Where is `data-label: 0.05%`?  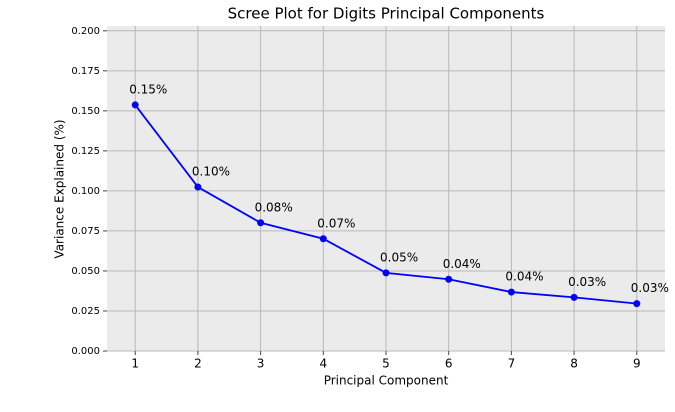 data-label: 0.05% is located at coordinates (399, 257).